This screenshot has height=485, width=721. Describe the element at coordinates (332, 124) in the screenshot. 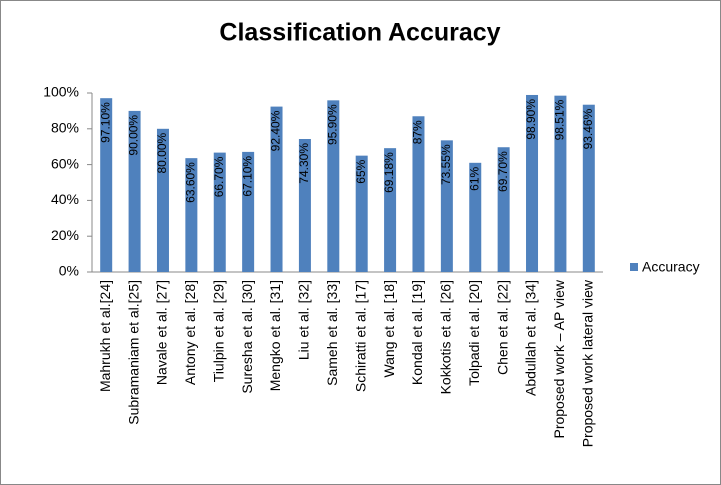

I see `value-label: 95.90%` at that location.